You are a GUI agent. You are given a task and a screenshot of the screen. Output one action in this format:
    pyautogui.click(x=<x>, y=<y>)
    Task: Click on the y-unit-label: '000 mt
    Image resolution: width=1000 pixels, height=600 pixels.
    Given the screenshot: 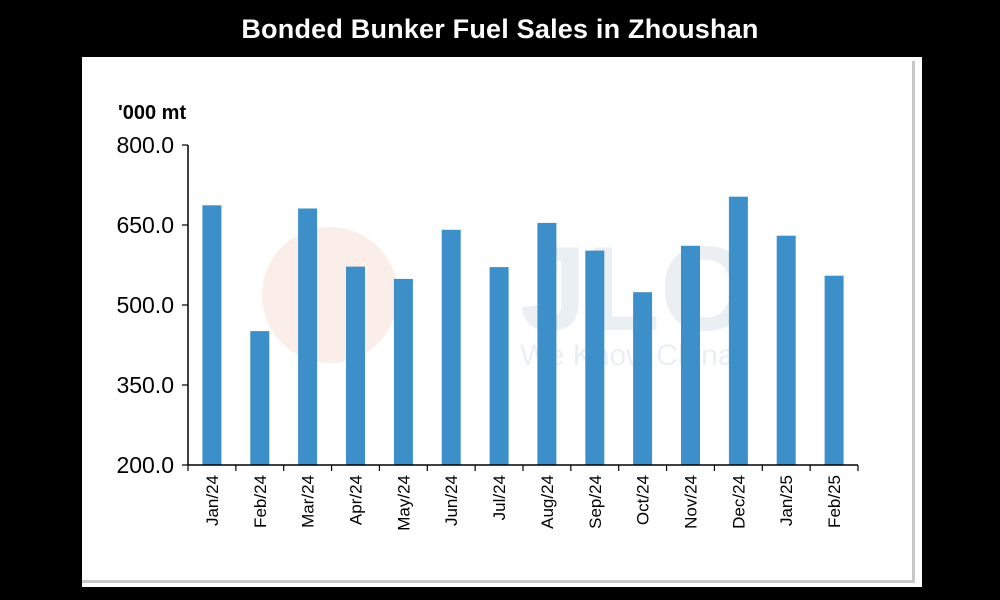 What is the action you would take?
    pyautogui.click(x=152, y=113)
    